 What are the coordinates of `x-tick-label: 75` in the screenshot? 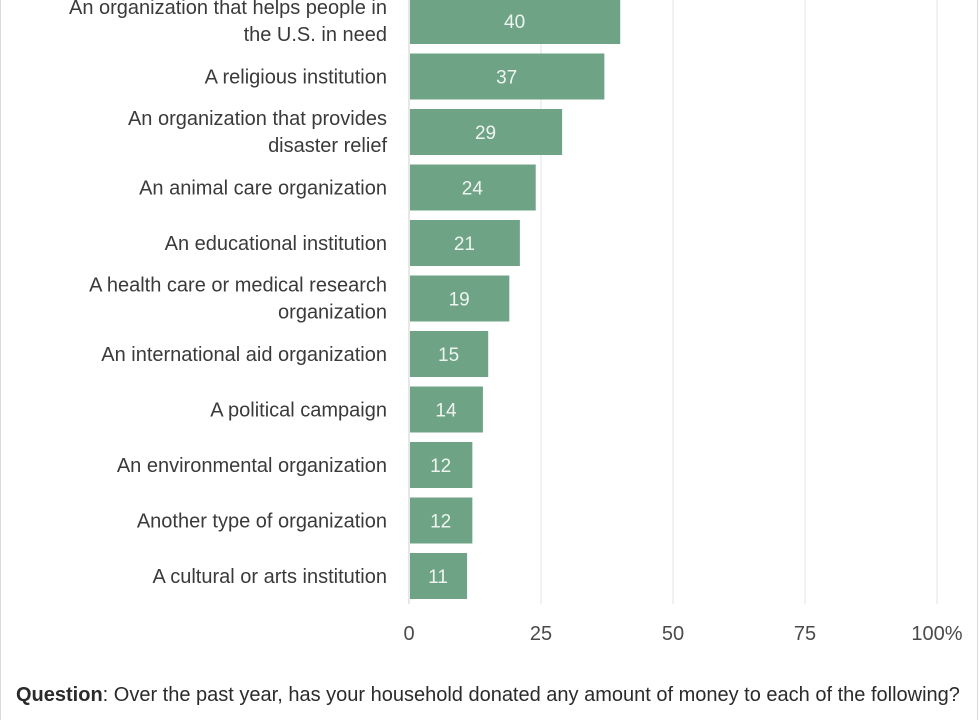 It's located at (805, 634).